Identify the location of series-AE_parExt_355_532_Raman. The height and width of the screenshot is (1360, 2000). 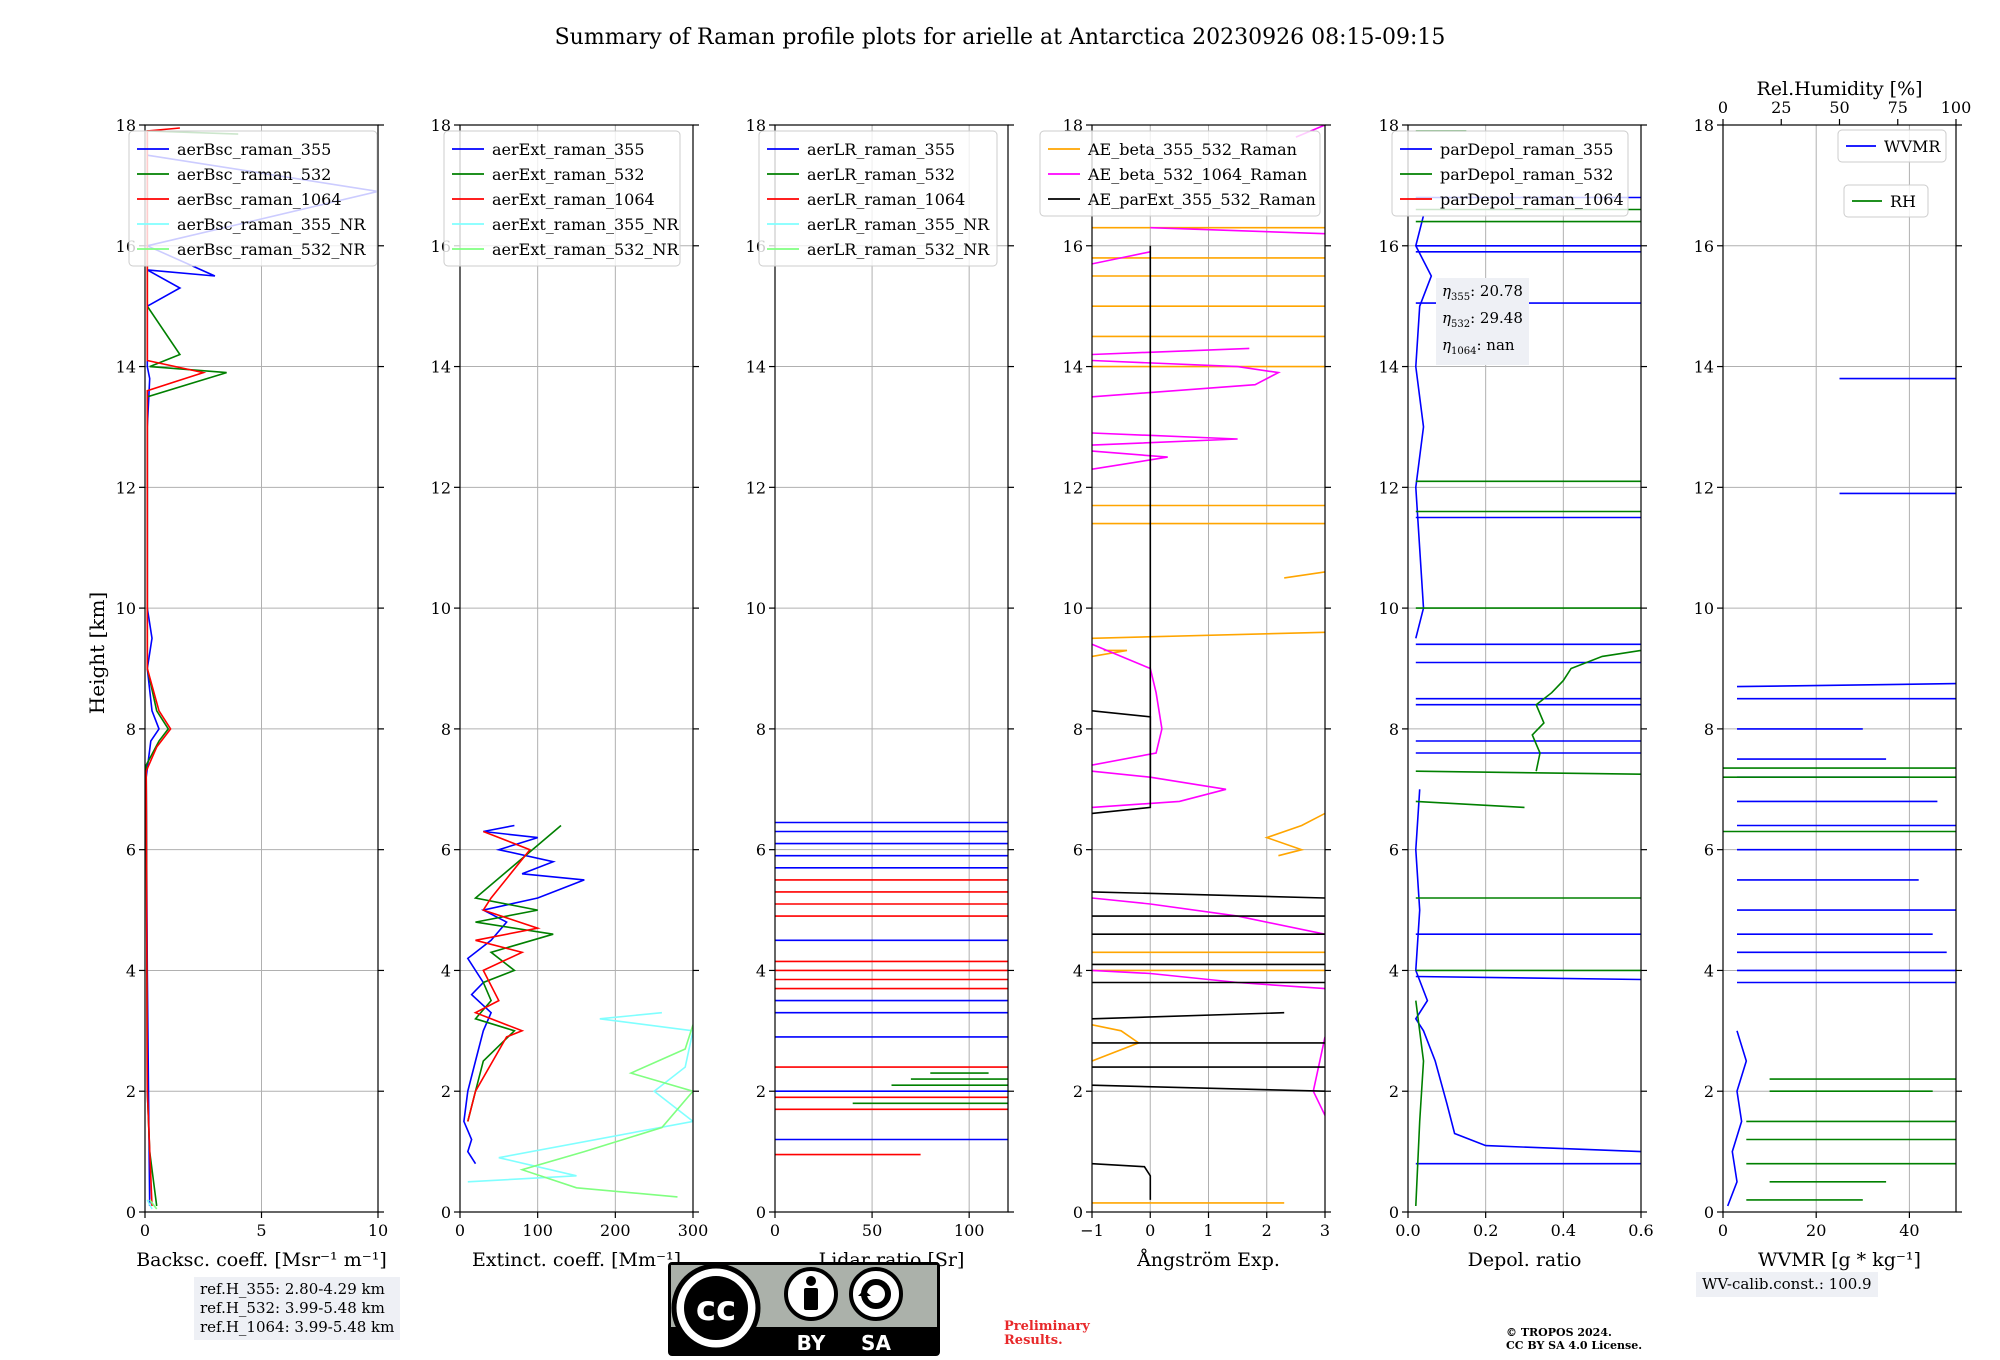
(1208, 722).